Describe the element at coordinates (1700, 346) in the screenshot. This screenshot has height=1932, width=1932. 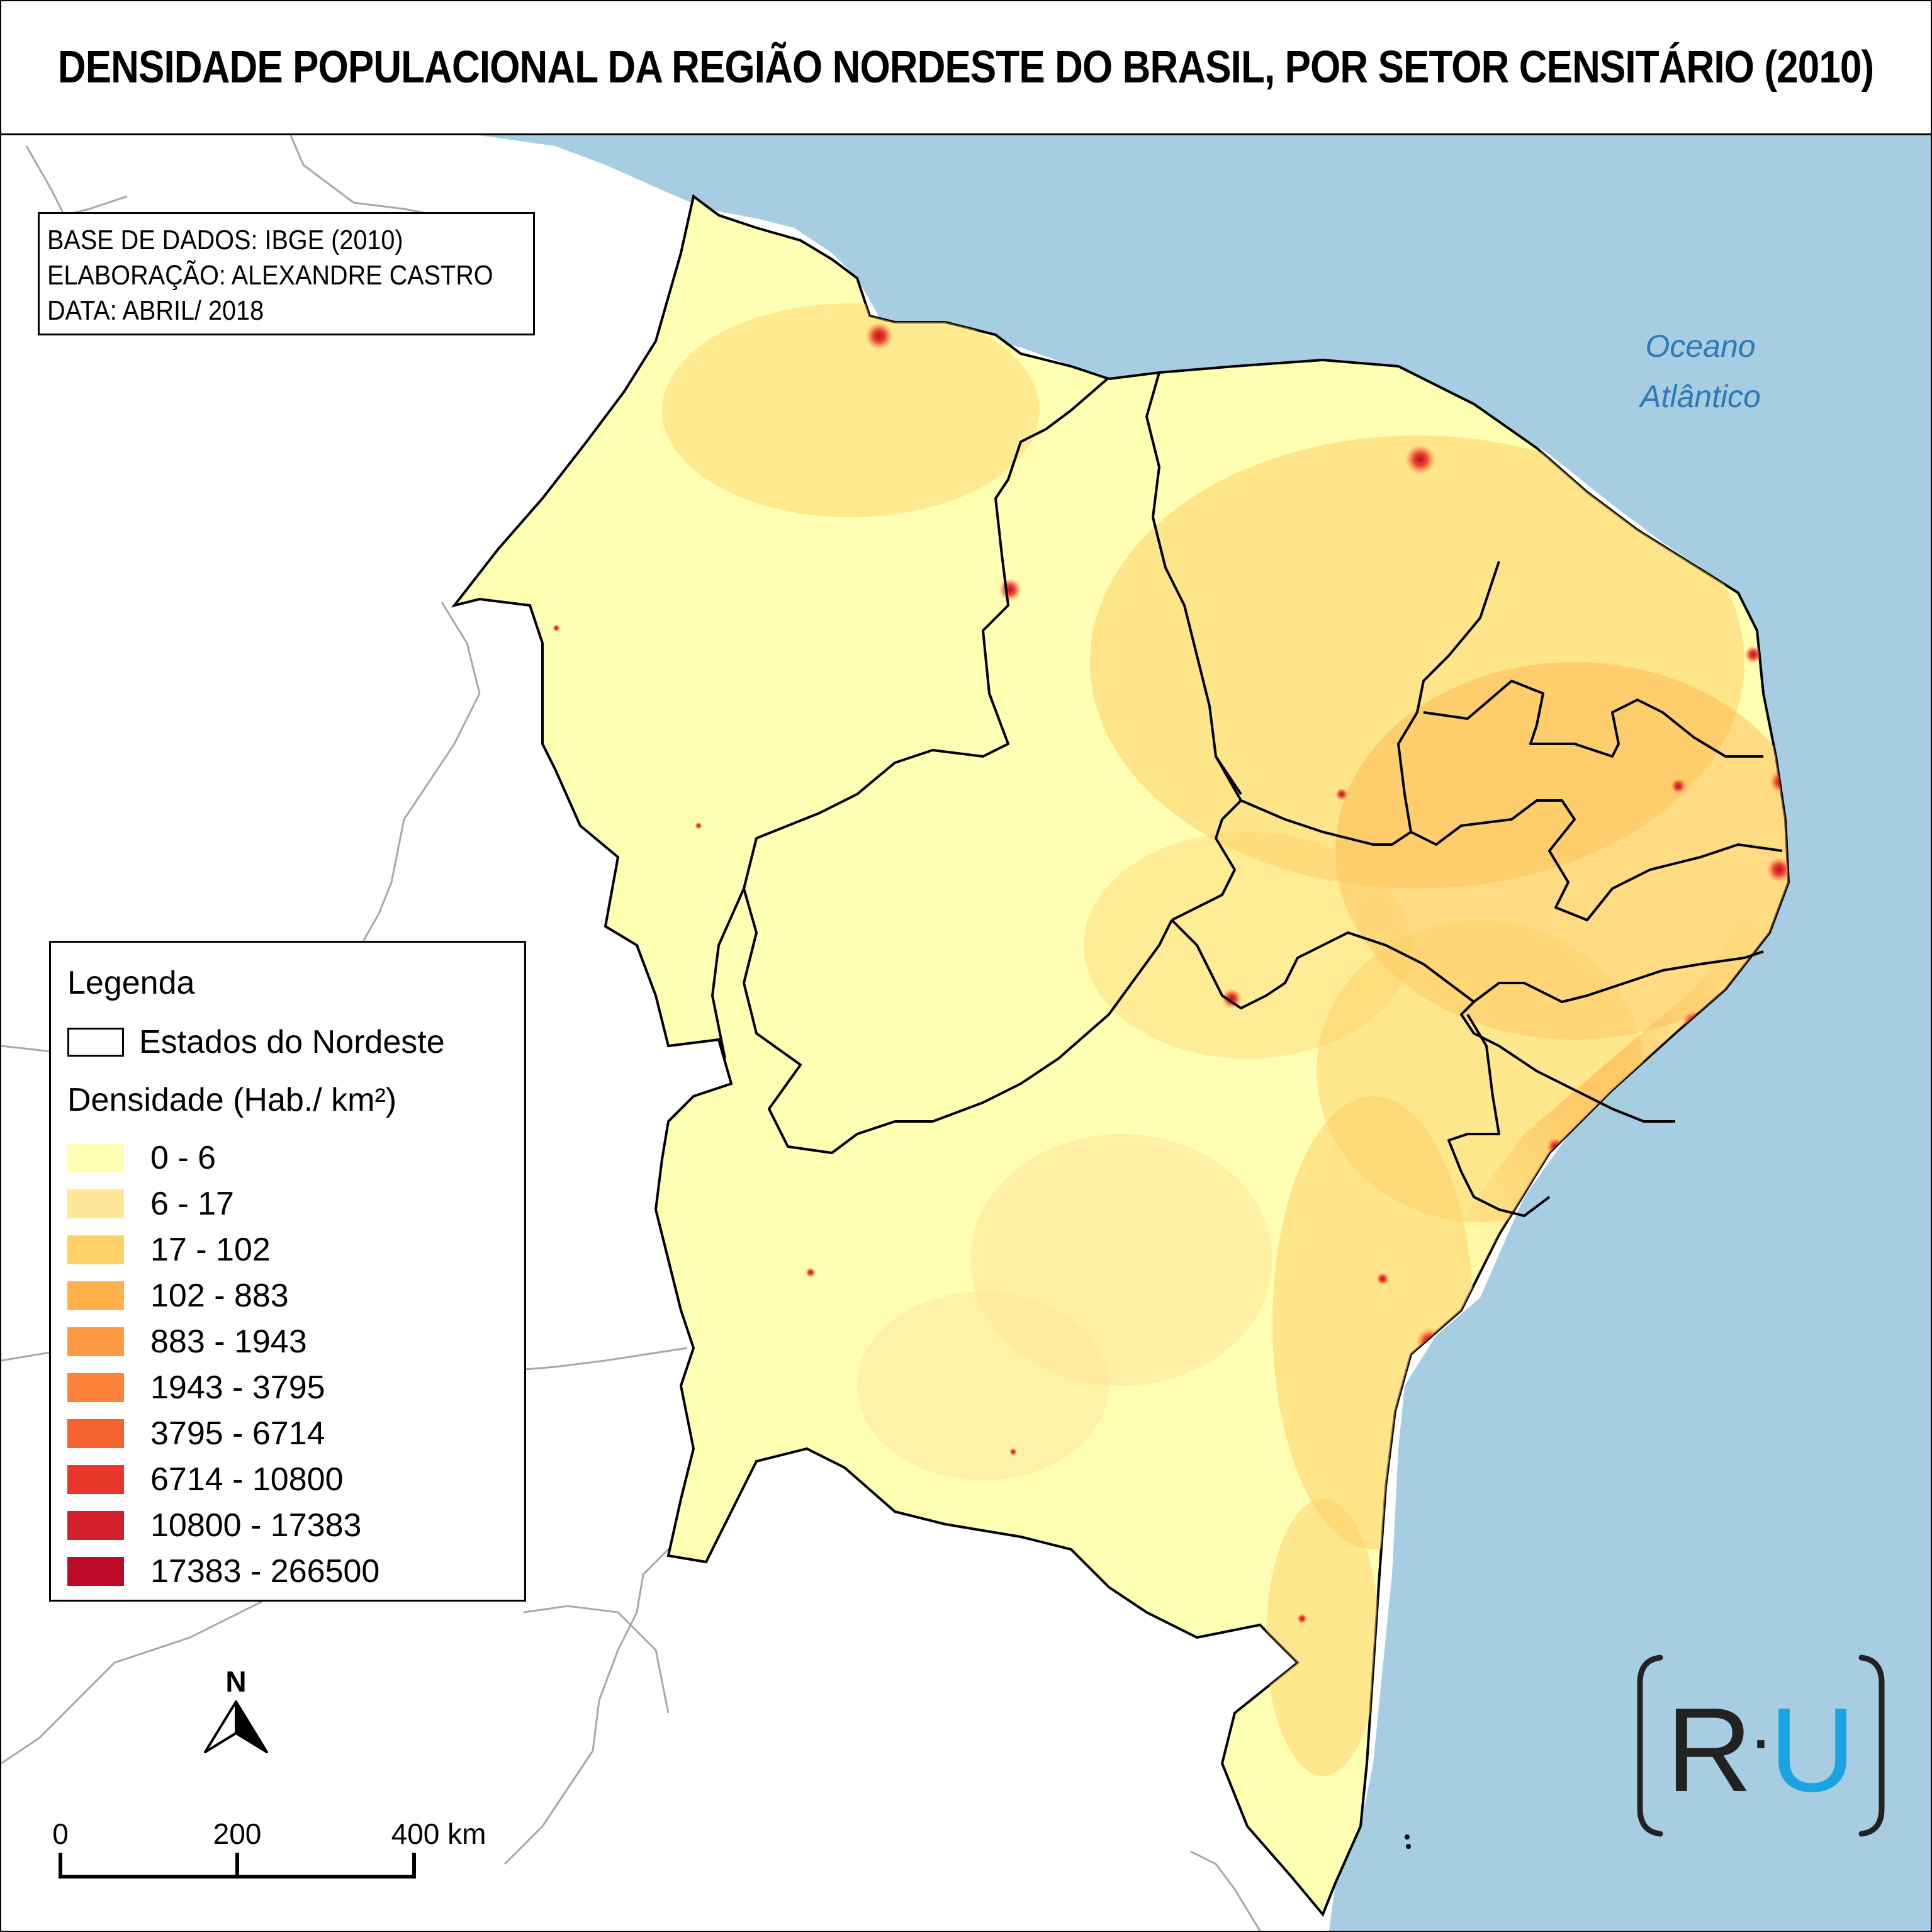
I see `ocean-label-line1: Oceano` at that location.